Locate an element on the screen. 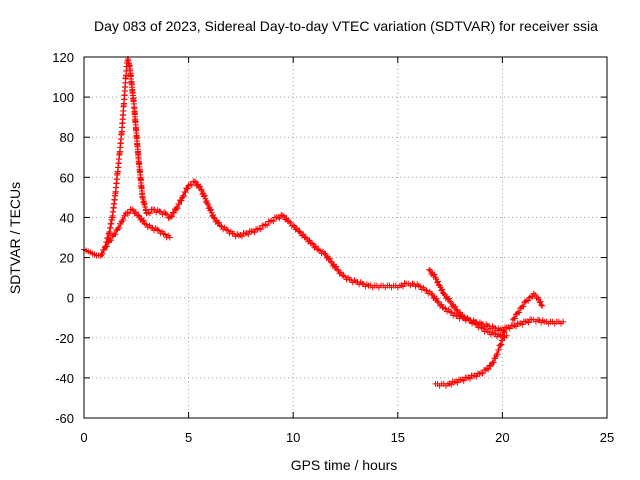 The width and height of the screenshot is (640, 480). series-secondary-trace is located at coordinates (135, 232).